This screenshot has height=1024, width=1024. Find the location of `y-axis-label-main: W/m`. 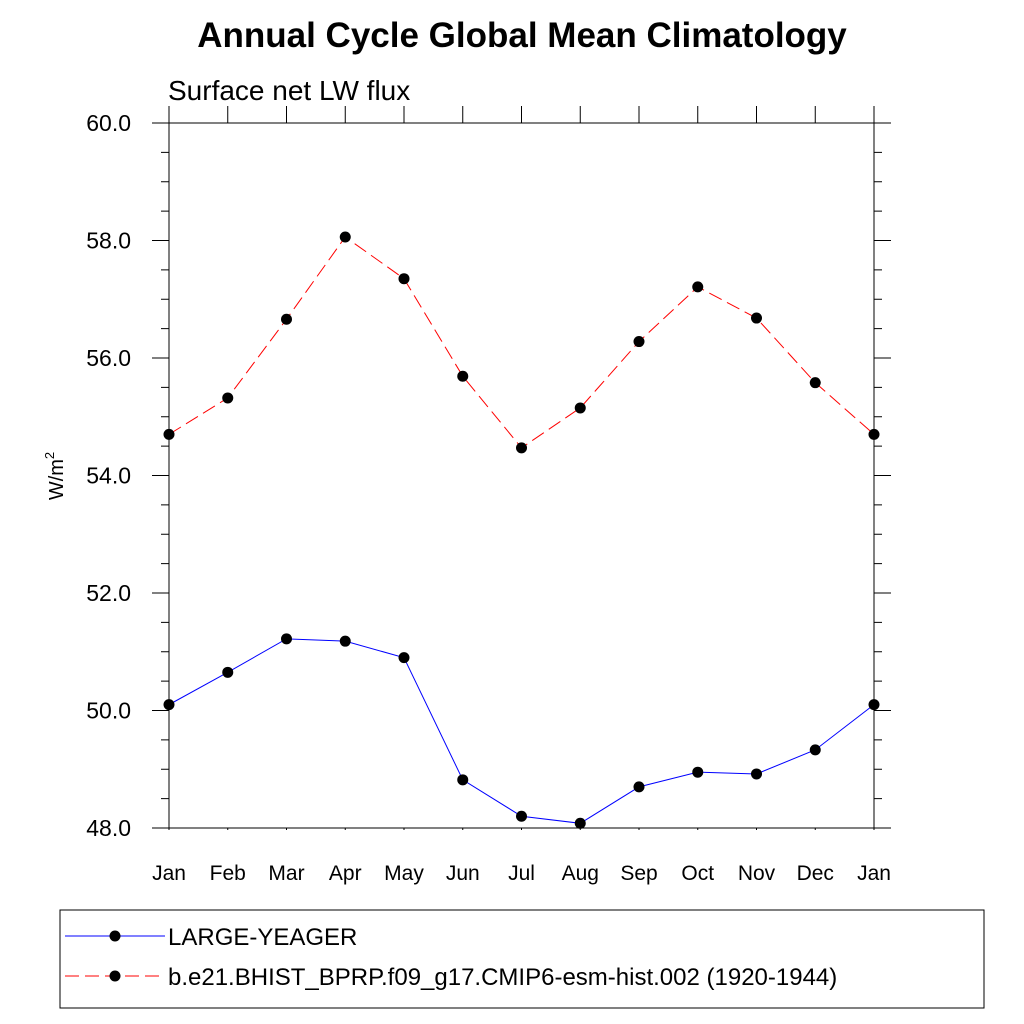

y-axis-label-main: W/m is located at coordinates (57, 479).